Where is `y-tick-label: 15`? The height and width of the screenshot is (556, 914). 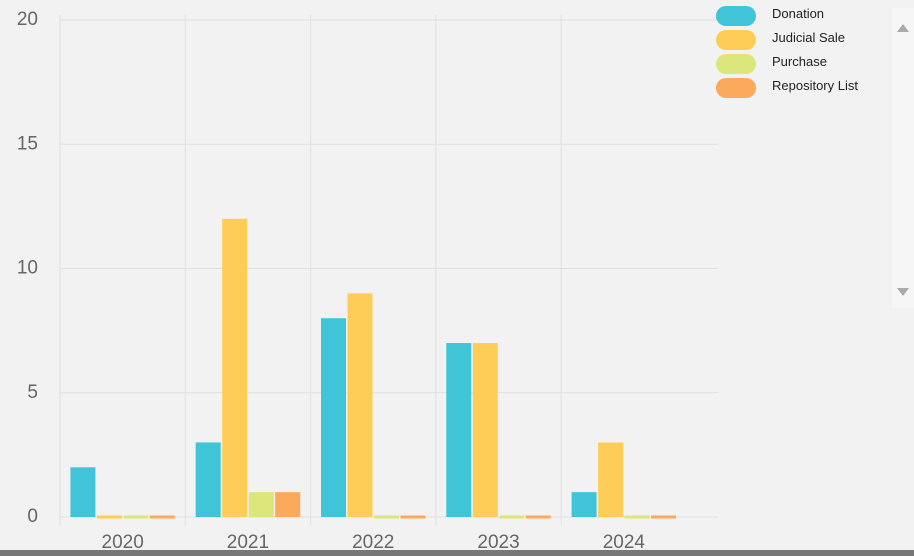
y-tick-label: 15 is located at coordinates (27, 143).